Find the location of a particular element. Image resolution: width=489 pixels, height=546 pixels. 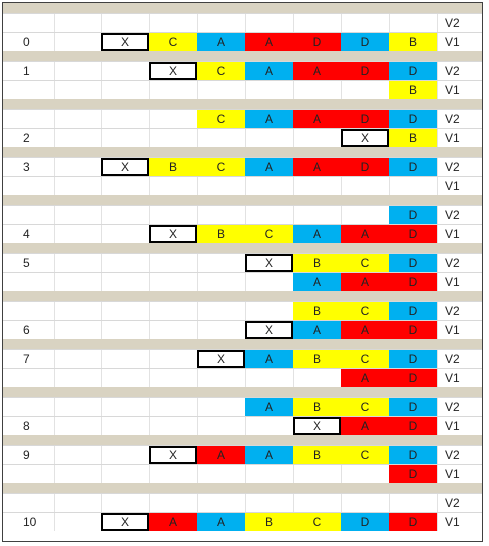

step-label: 10 is located at coordinates (30, 522).